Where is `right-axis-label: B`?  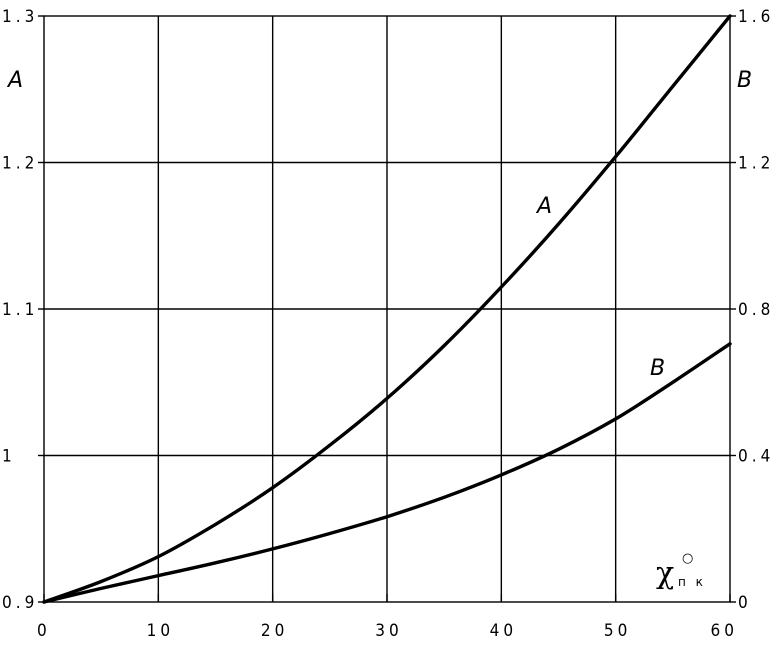
right-axis-label: B is located at coordinates (744, 80).